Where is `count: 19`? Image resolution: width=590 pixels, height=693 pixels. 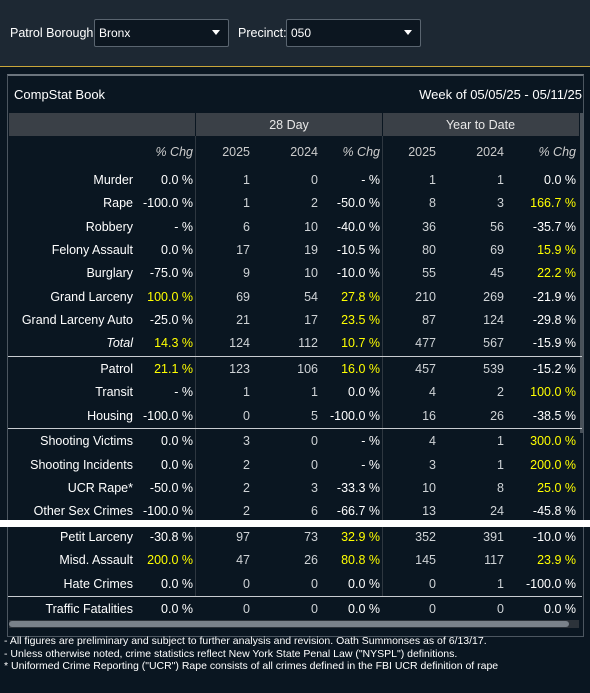
count: 19 is located at coordinates (311, 249).